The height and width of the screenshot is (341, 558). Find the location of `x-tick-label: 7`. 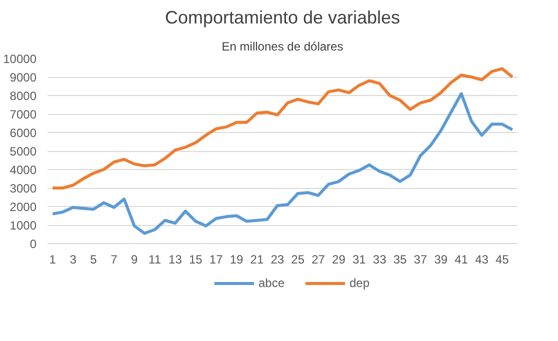

x-tick-label: 7 is located at coordinates (114, 259).